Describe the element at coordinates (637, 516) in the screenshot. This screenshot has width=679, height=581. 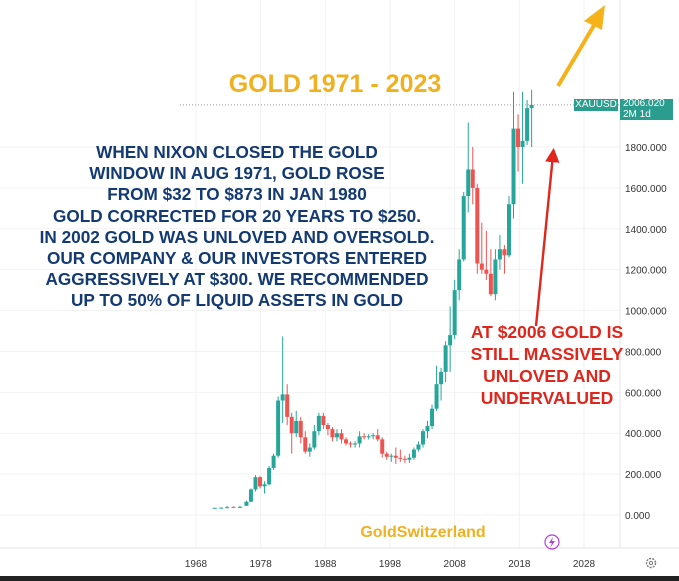
I see `y-tick-label: 0.000` at that location.